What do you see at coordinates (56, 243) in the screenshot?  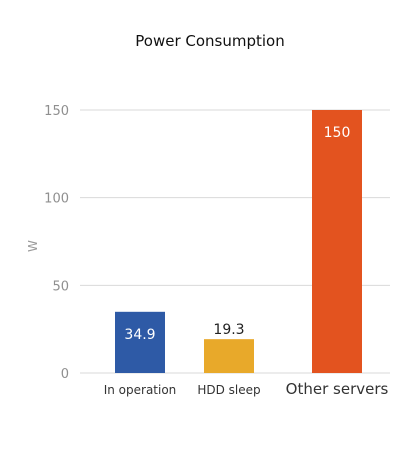 I see `y-tick-labels: 0 50 100 150` at bounding box center [56, 243].